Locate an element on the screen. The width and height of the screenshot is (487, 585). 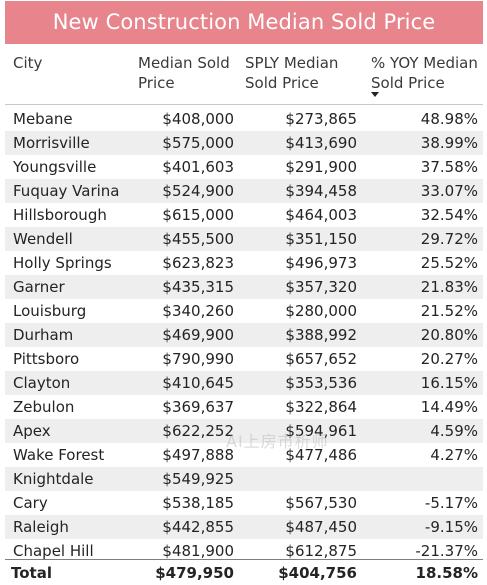
column-header-yoy-line1: % YOY Median is located at coordinates (424, 63).